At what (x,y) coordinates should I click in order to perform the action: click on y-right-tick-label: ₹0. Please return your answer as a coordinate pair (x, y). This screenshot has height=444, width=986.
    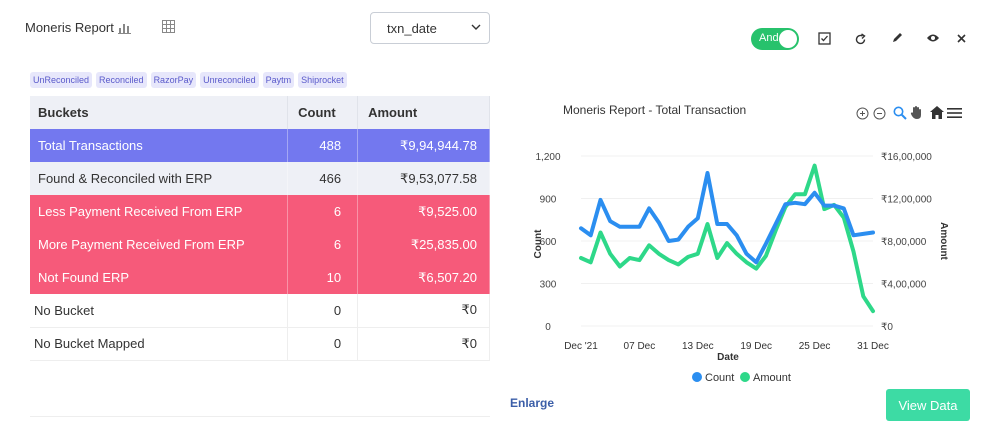
    Looking at the image, I should click on (887, 327).